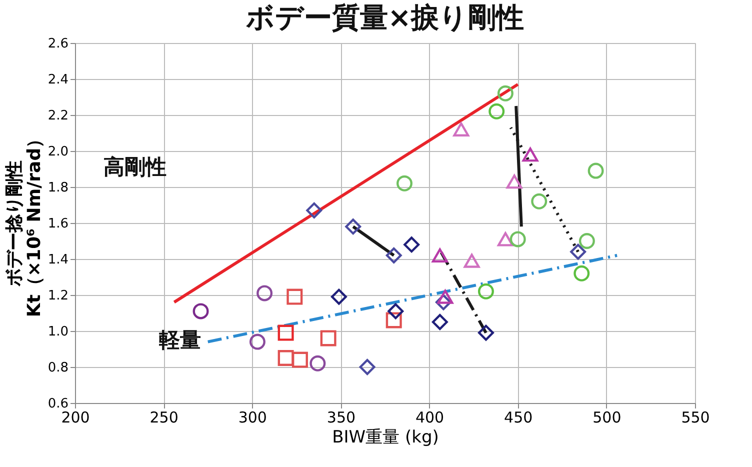  I want to click on x-tick-label: 350, so click(341, 417).